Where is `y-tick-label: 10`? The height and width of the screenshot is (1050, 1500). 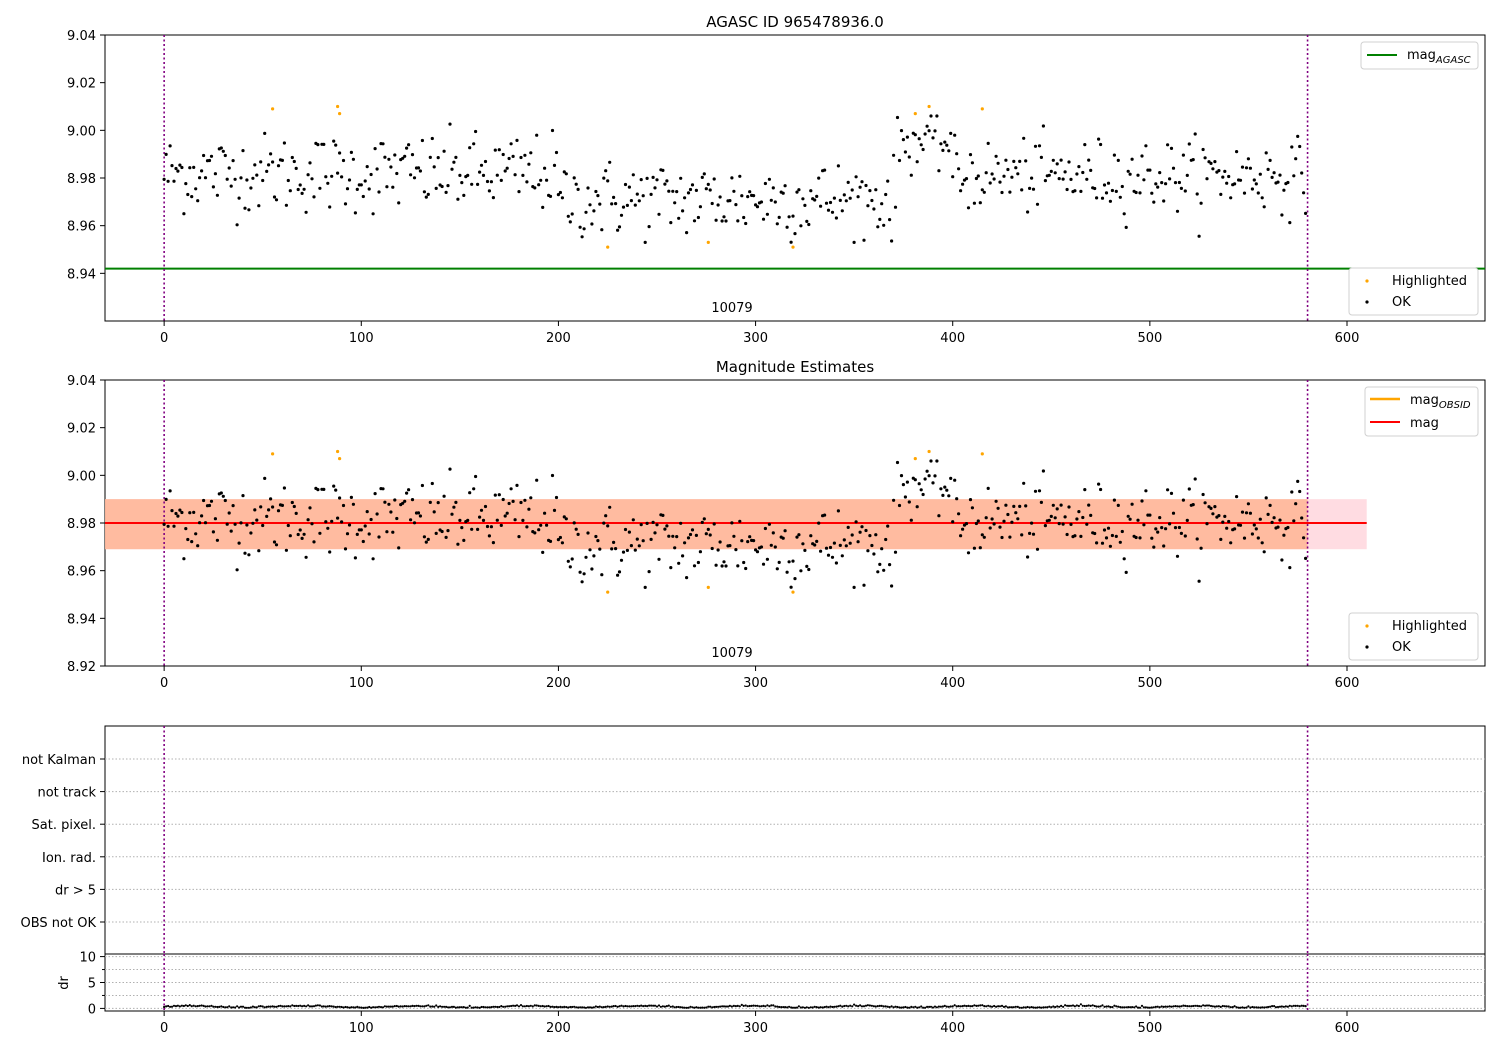 y-tick-label: 10 is located at coordinates (87, 958).